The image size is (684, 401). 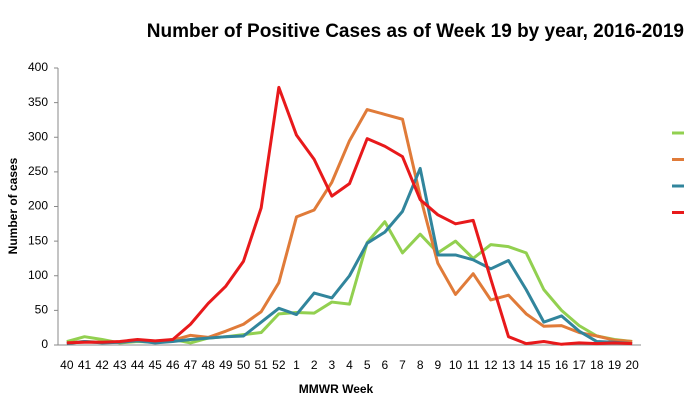 I want to click on x-tick-label: 1, so click(x=296, y=365).